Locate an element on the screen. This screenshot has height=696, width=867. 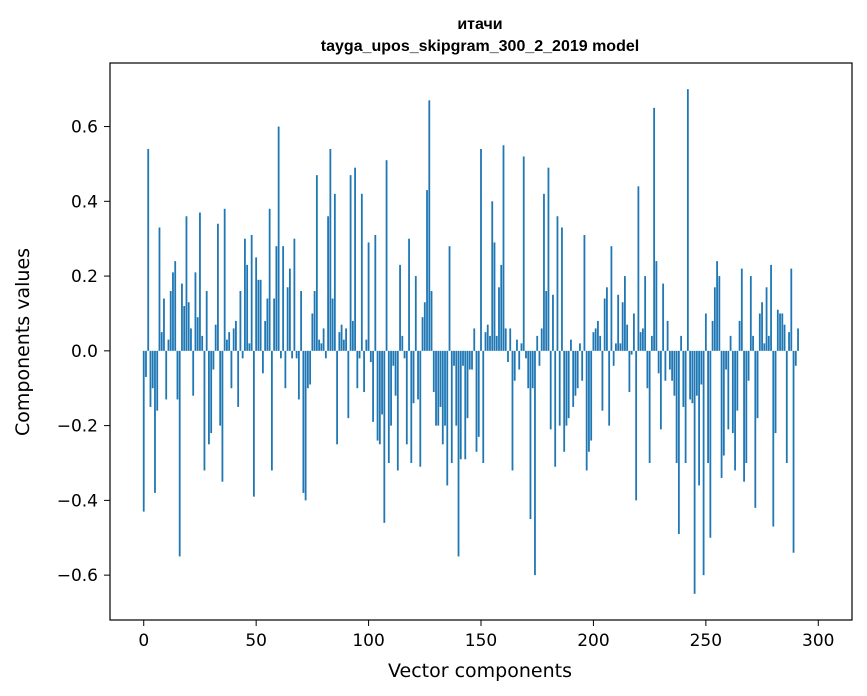
x-axis: 0 50 100 150 200 250 300 is located at coordinates (486, 635).